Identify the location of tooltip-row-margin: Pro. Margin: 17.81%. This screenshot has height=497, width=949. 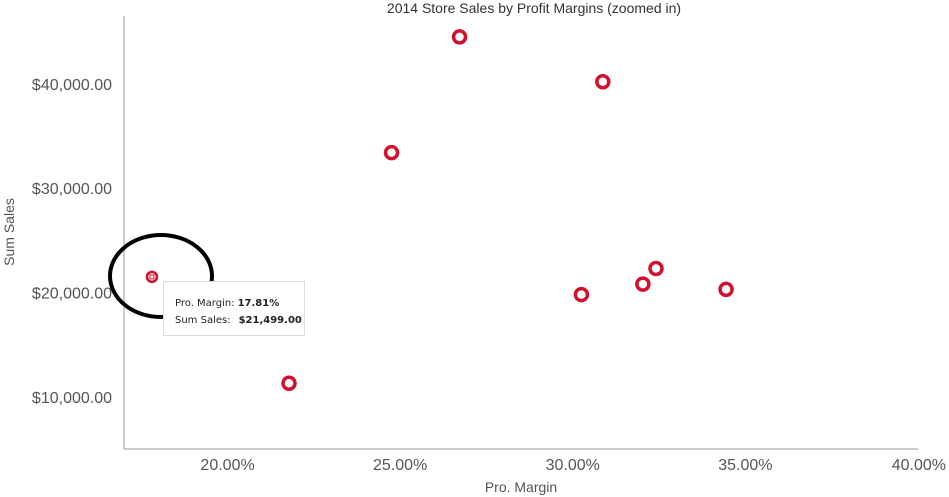
(239, 303).